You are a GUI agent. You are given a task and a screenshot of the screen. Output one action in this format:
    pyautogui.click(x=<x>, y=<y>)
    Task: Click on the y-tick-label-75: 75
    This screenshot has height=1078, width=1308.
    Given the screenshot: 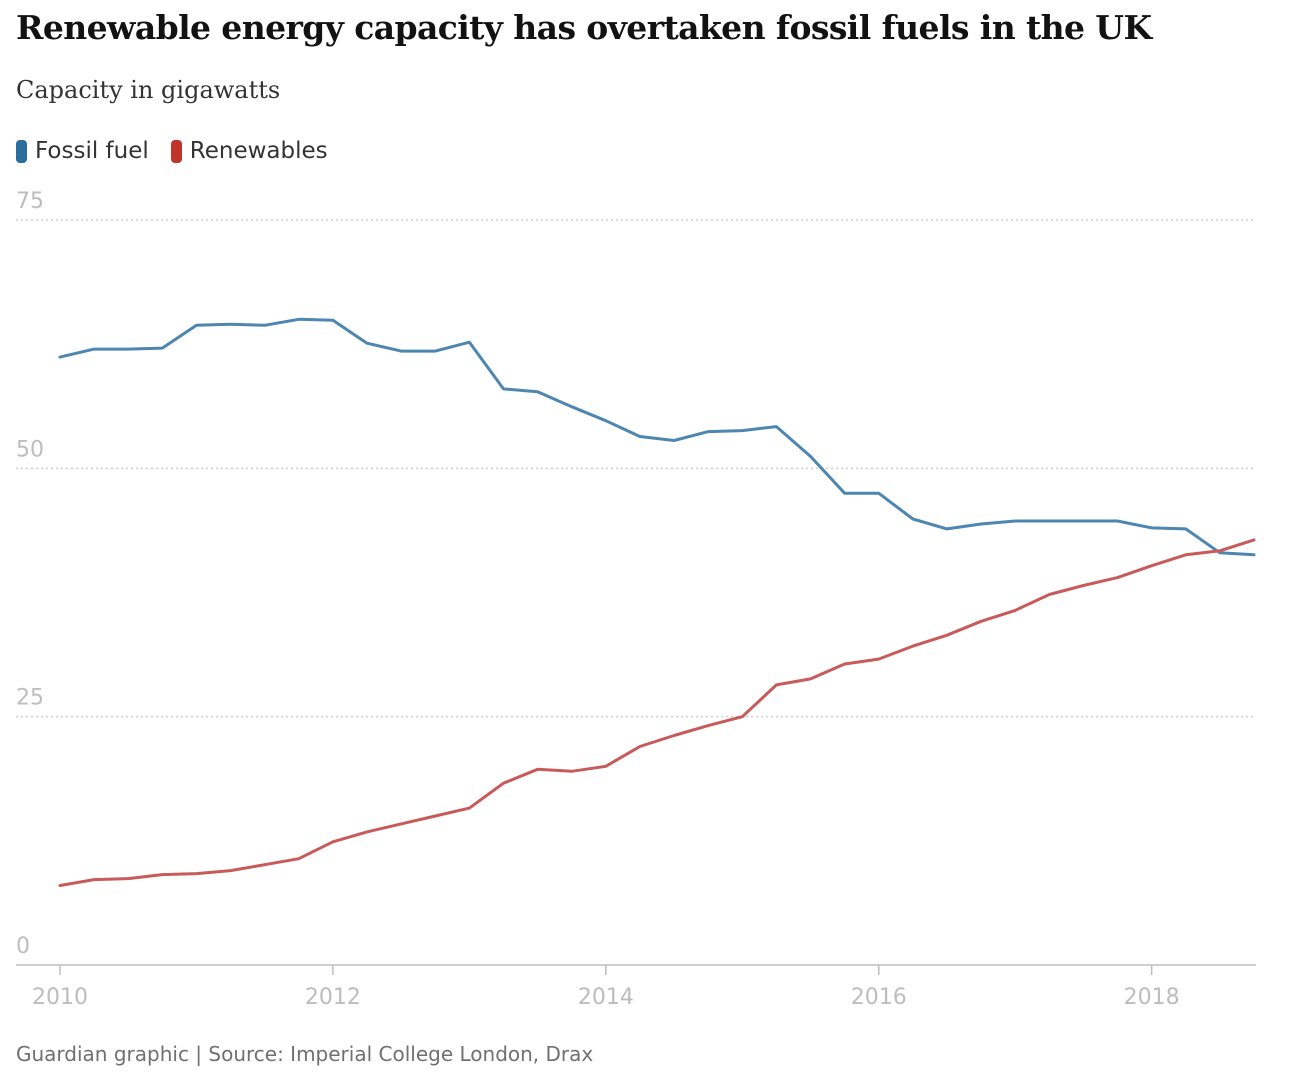 What is the action you would take?
    pyautogui.click(x=30, y=201)
    